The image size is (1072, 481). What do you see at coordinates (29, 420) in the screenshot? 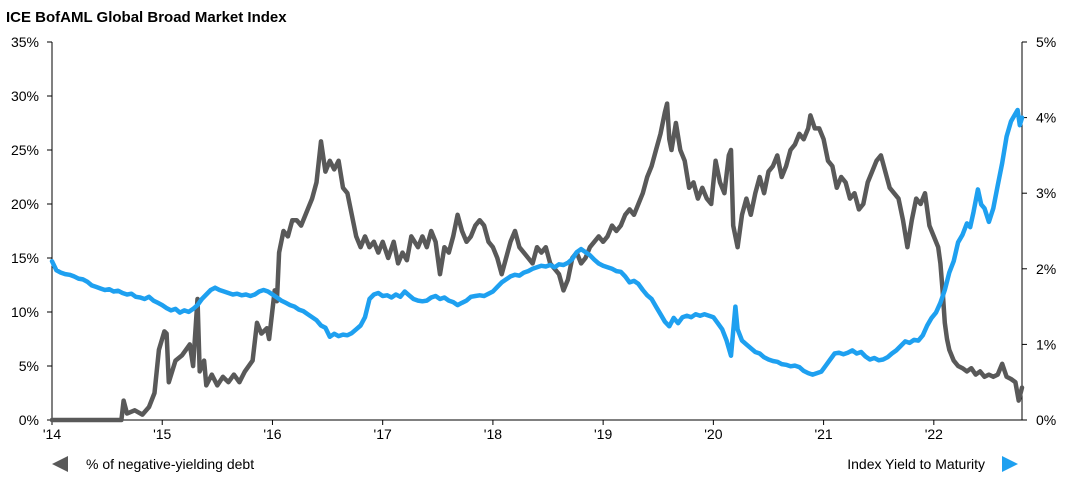
I see `left-y-tick-label: 0%` at bounding box center [29, 420].